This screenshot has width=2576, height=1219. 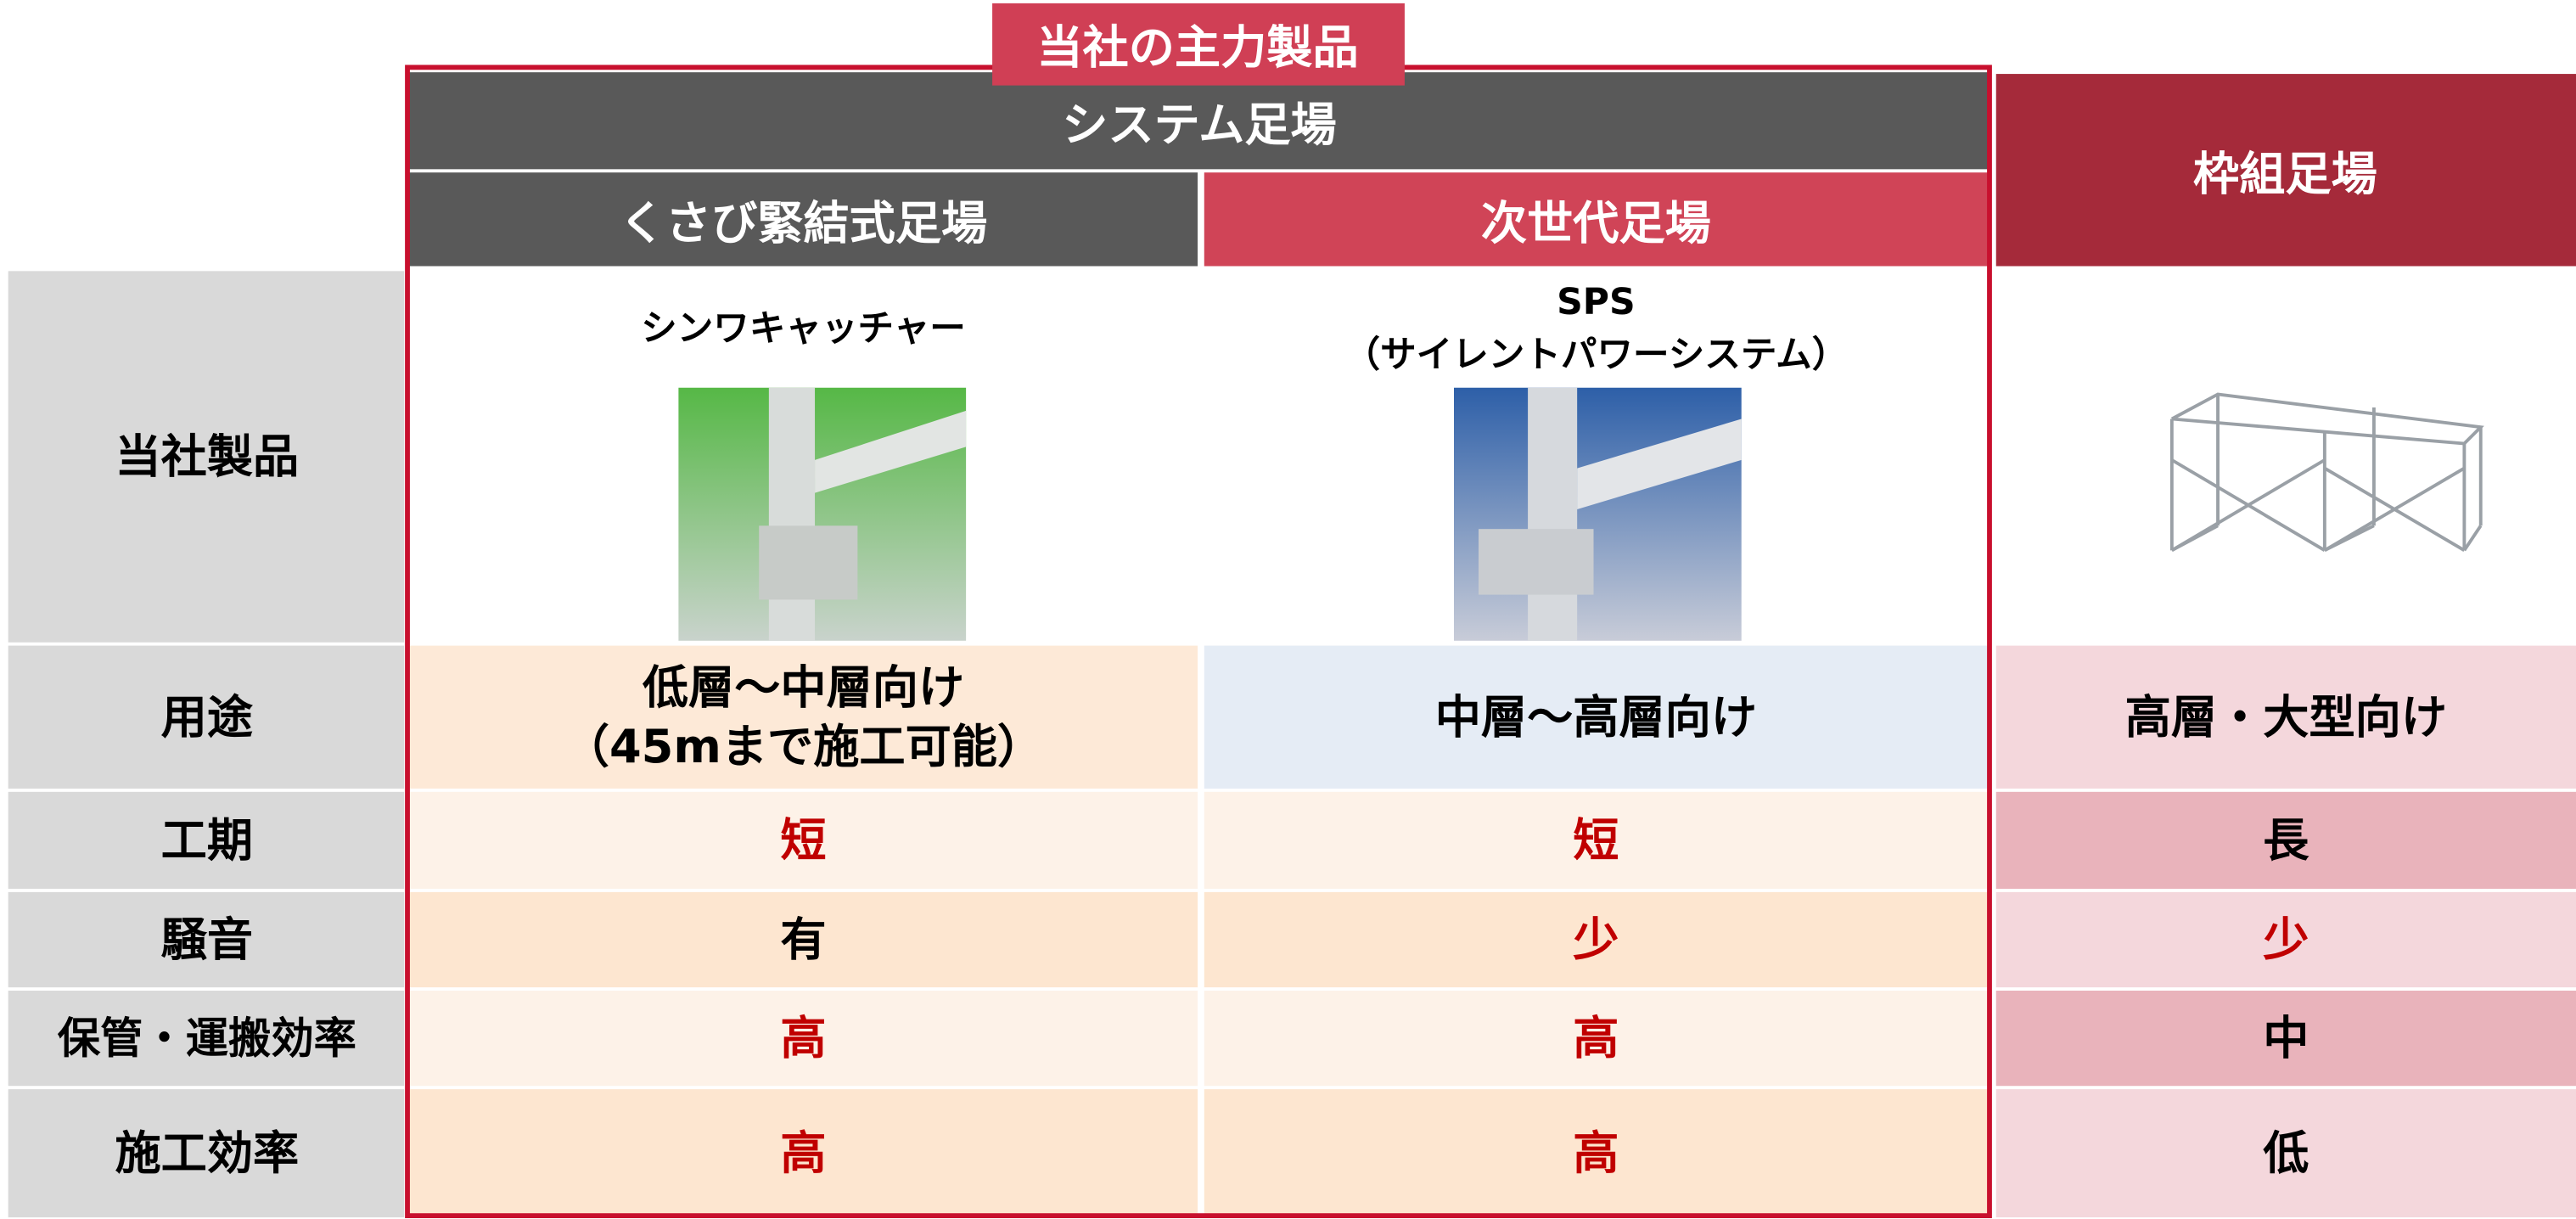 What do you see at coordinates (2285, 174) in the screenshot?
I see `column-header: 枠組足場` at bounding box center [2285, 174].